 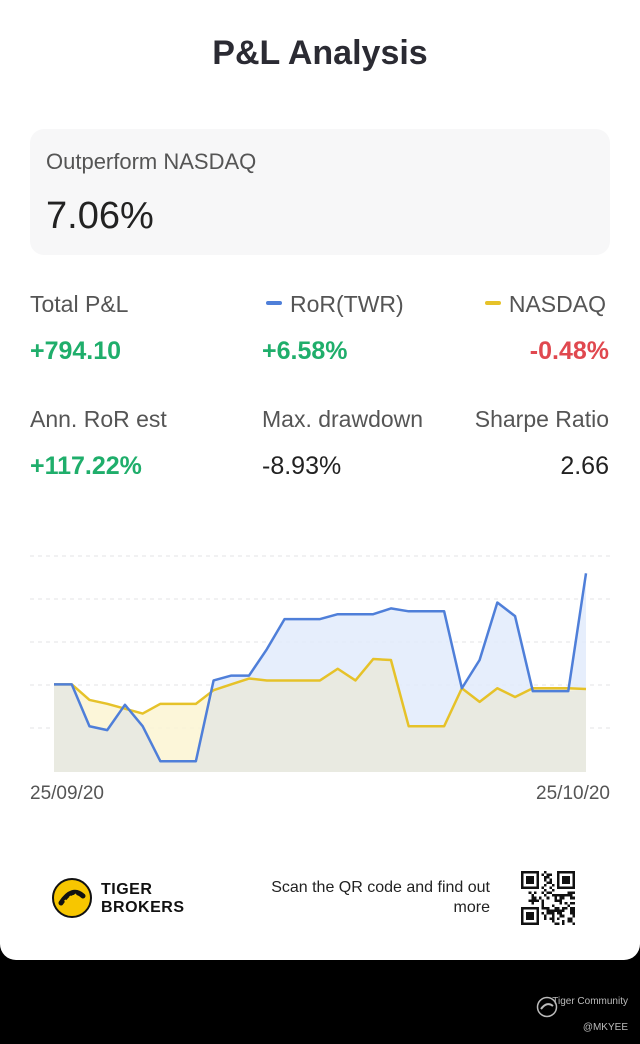 I want to click on overlap-area, so click(x=320, y=715).